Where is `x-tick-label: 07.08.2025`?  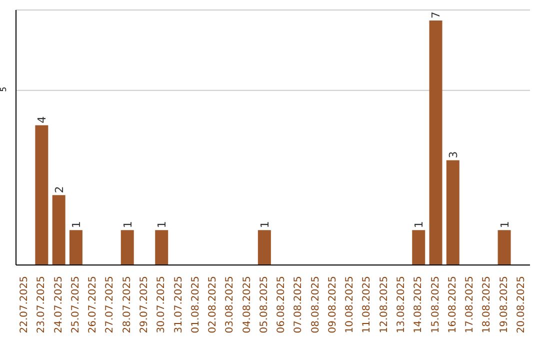
x-tick-label: 07.08.2025 is located at coordinates (298, 305).